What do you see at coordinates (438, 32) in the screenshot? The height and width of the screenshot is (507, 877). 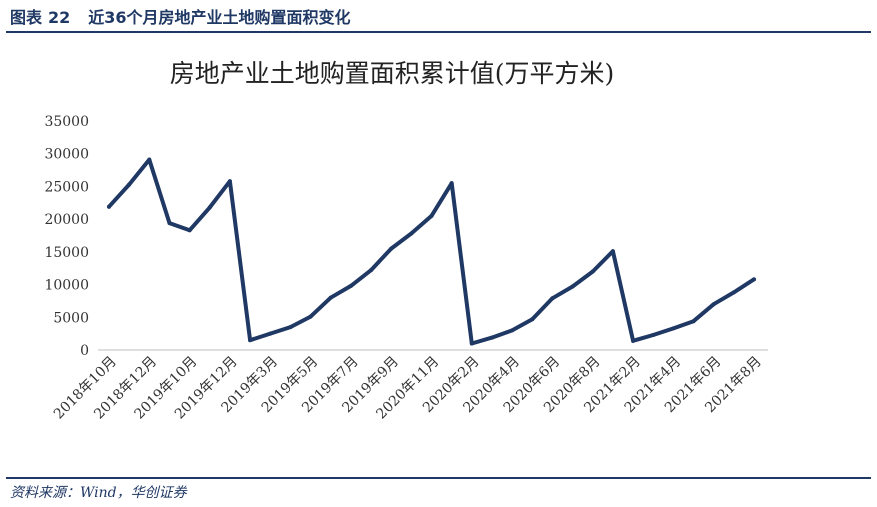 I see `header-rule` at bounding box center [438, 32].